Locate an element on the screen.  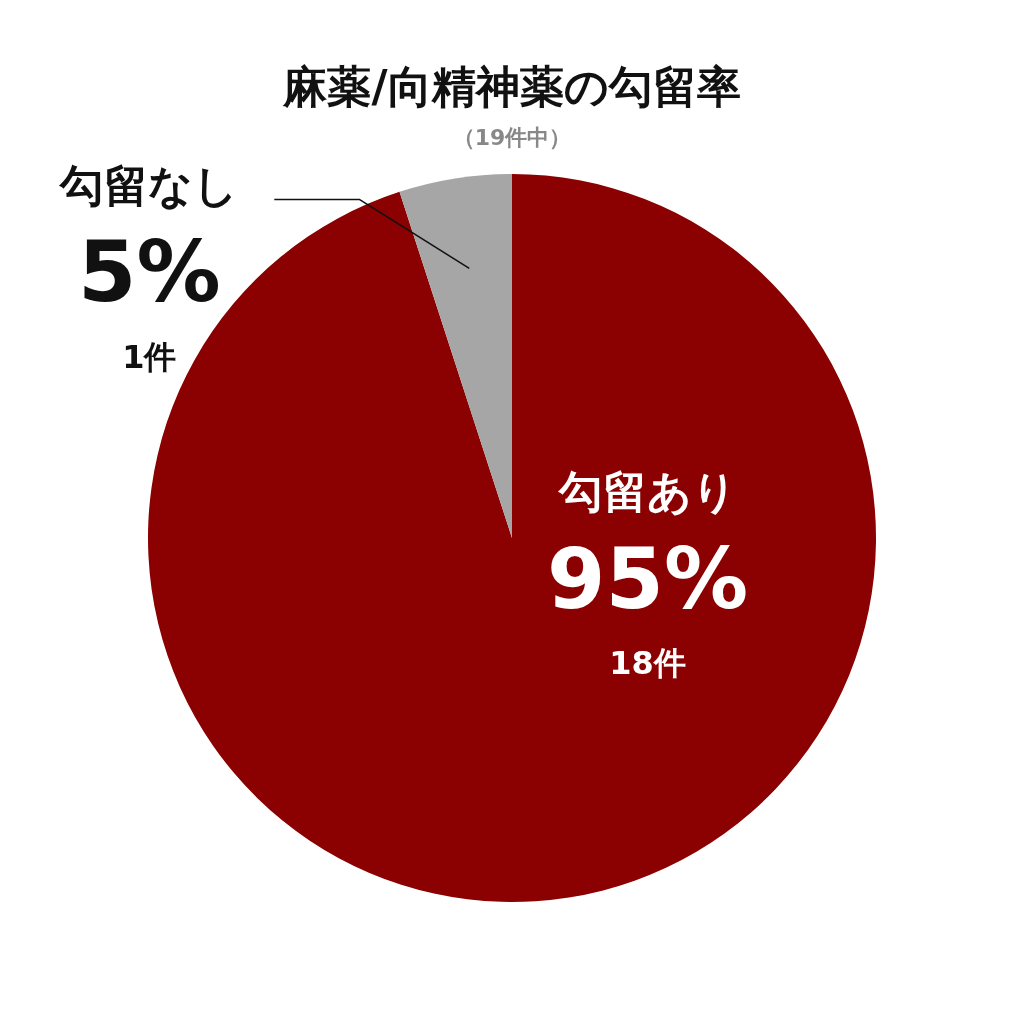
data-label: 5% is located at coordinates (149, 272).